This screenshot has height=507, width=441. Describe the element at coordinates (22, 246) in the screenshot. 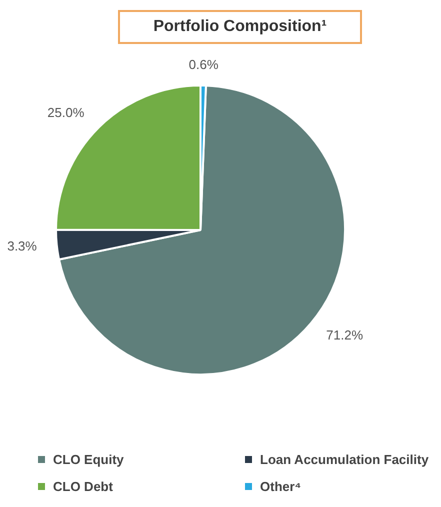

I see `data-label: 3.3%` at that location.